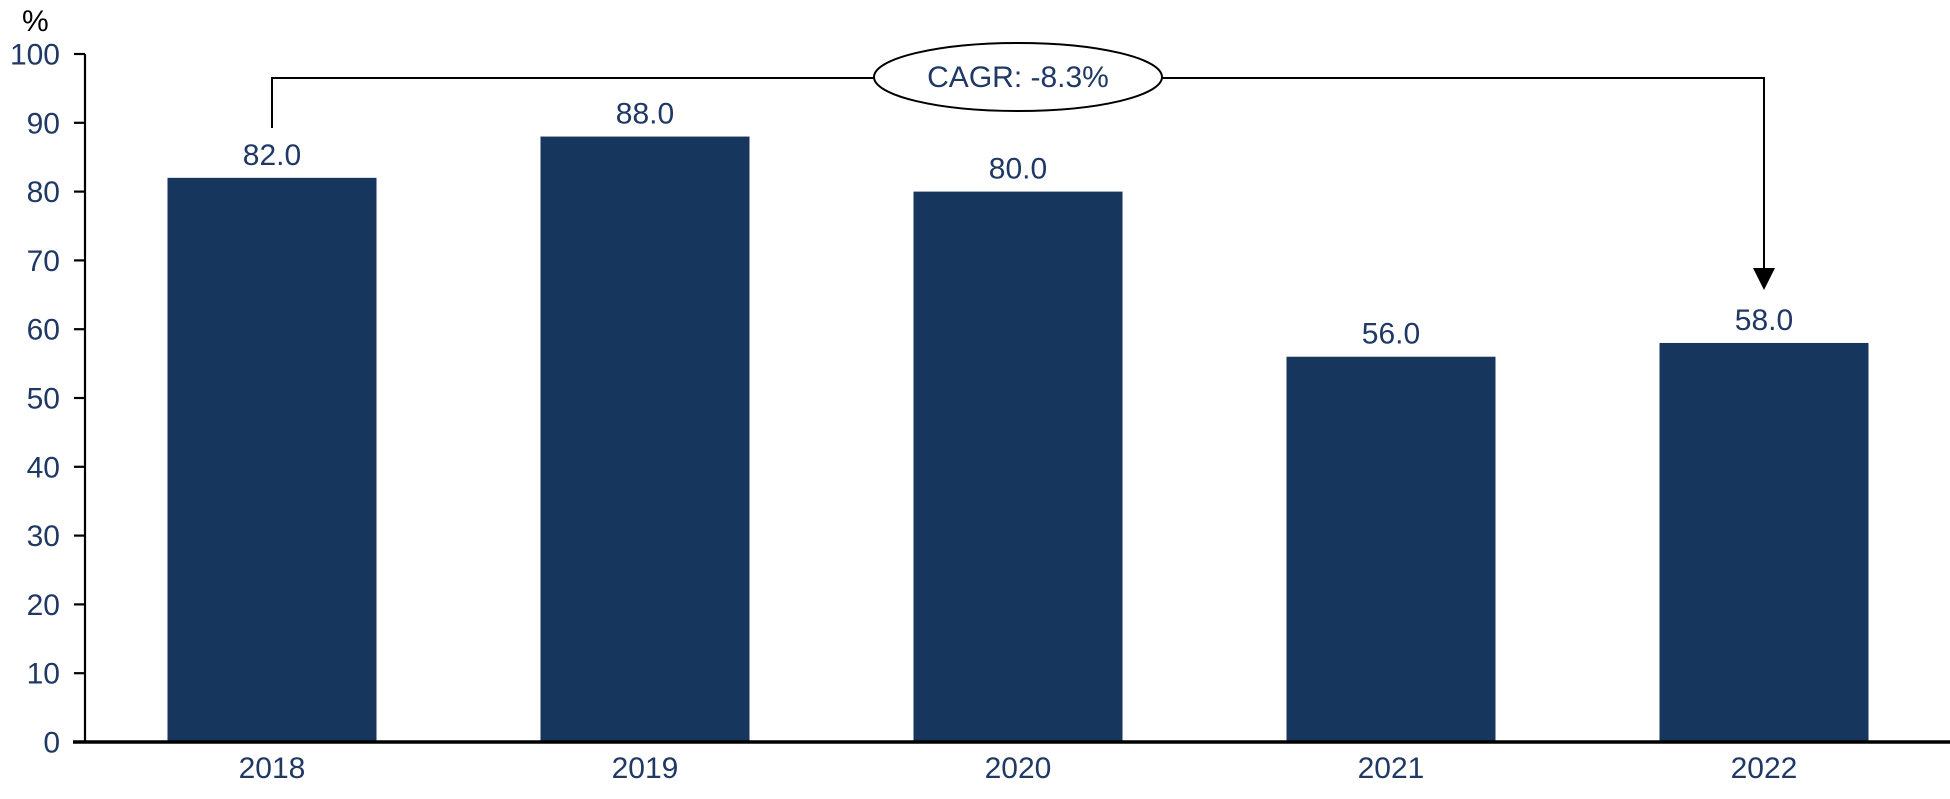 This screenshot has height=799, width=1950. Describe the element at coordinates (43, 399) in the screenshot. I see `y-tick-label: 50` at that location.